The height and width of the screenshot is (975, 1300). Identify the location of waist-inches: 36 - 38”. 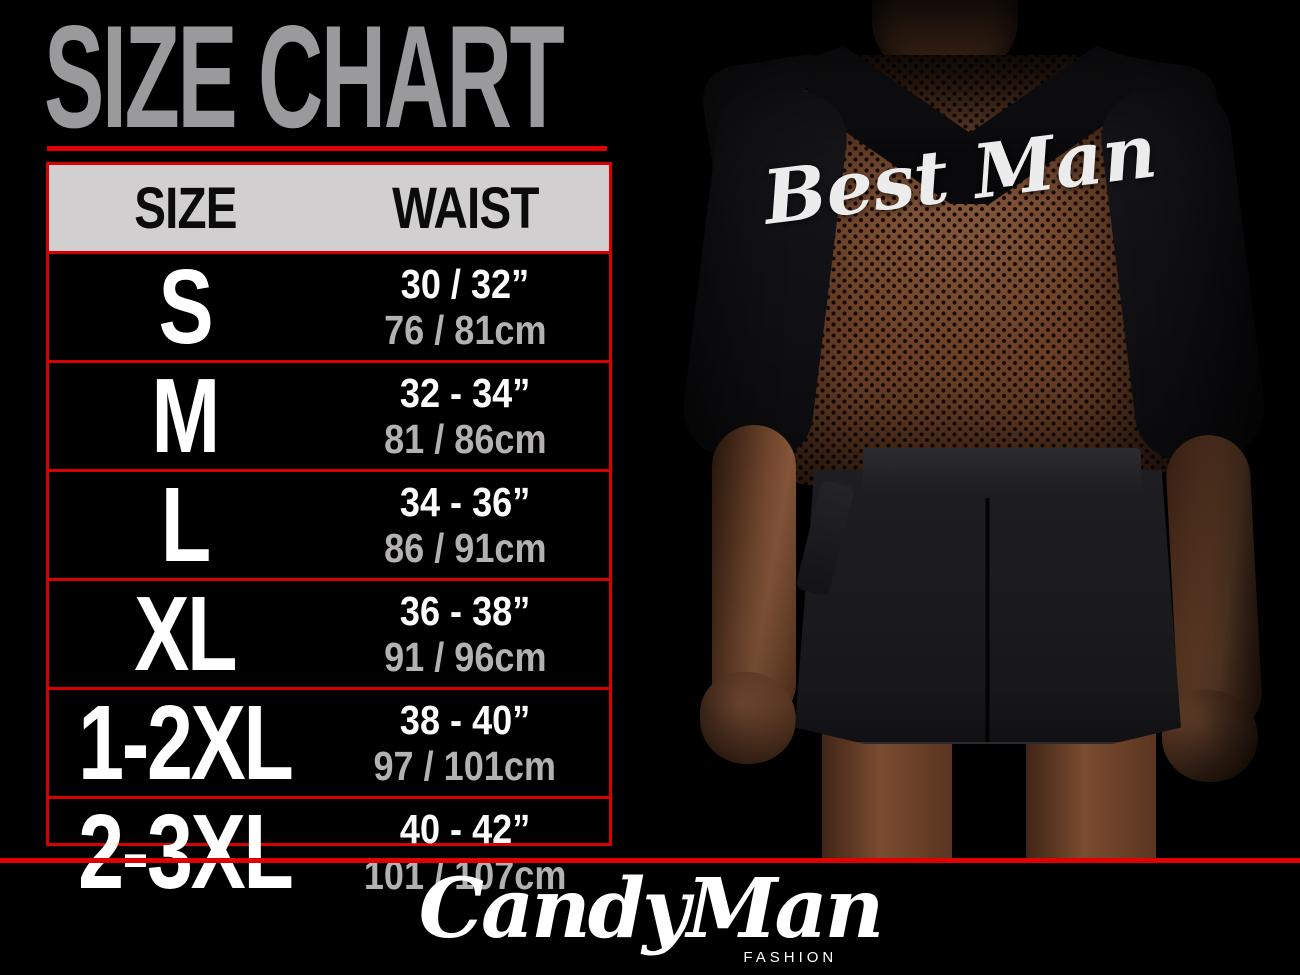
(465, 611).